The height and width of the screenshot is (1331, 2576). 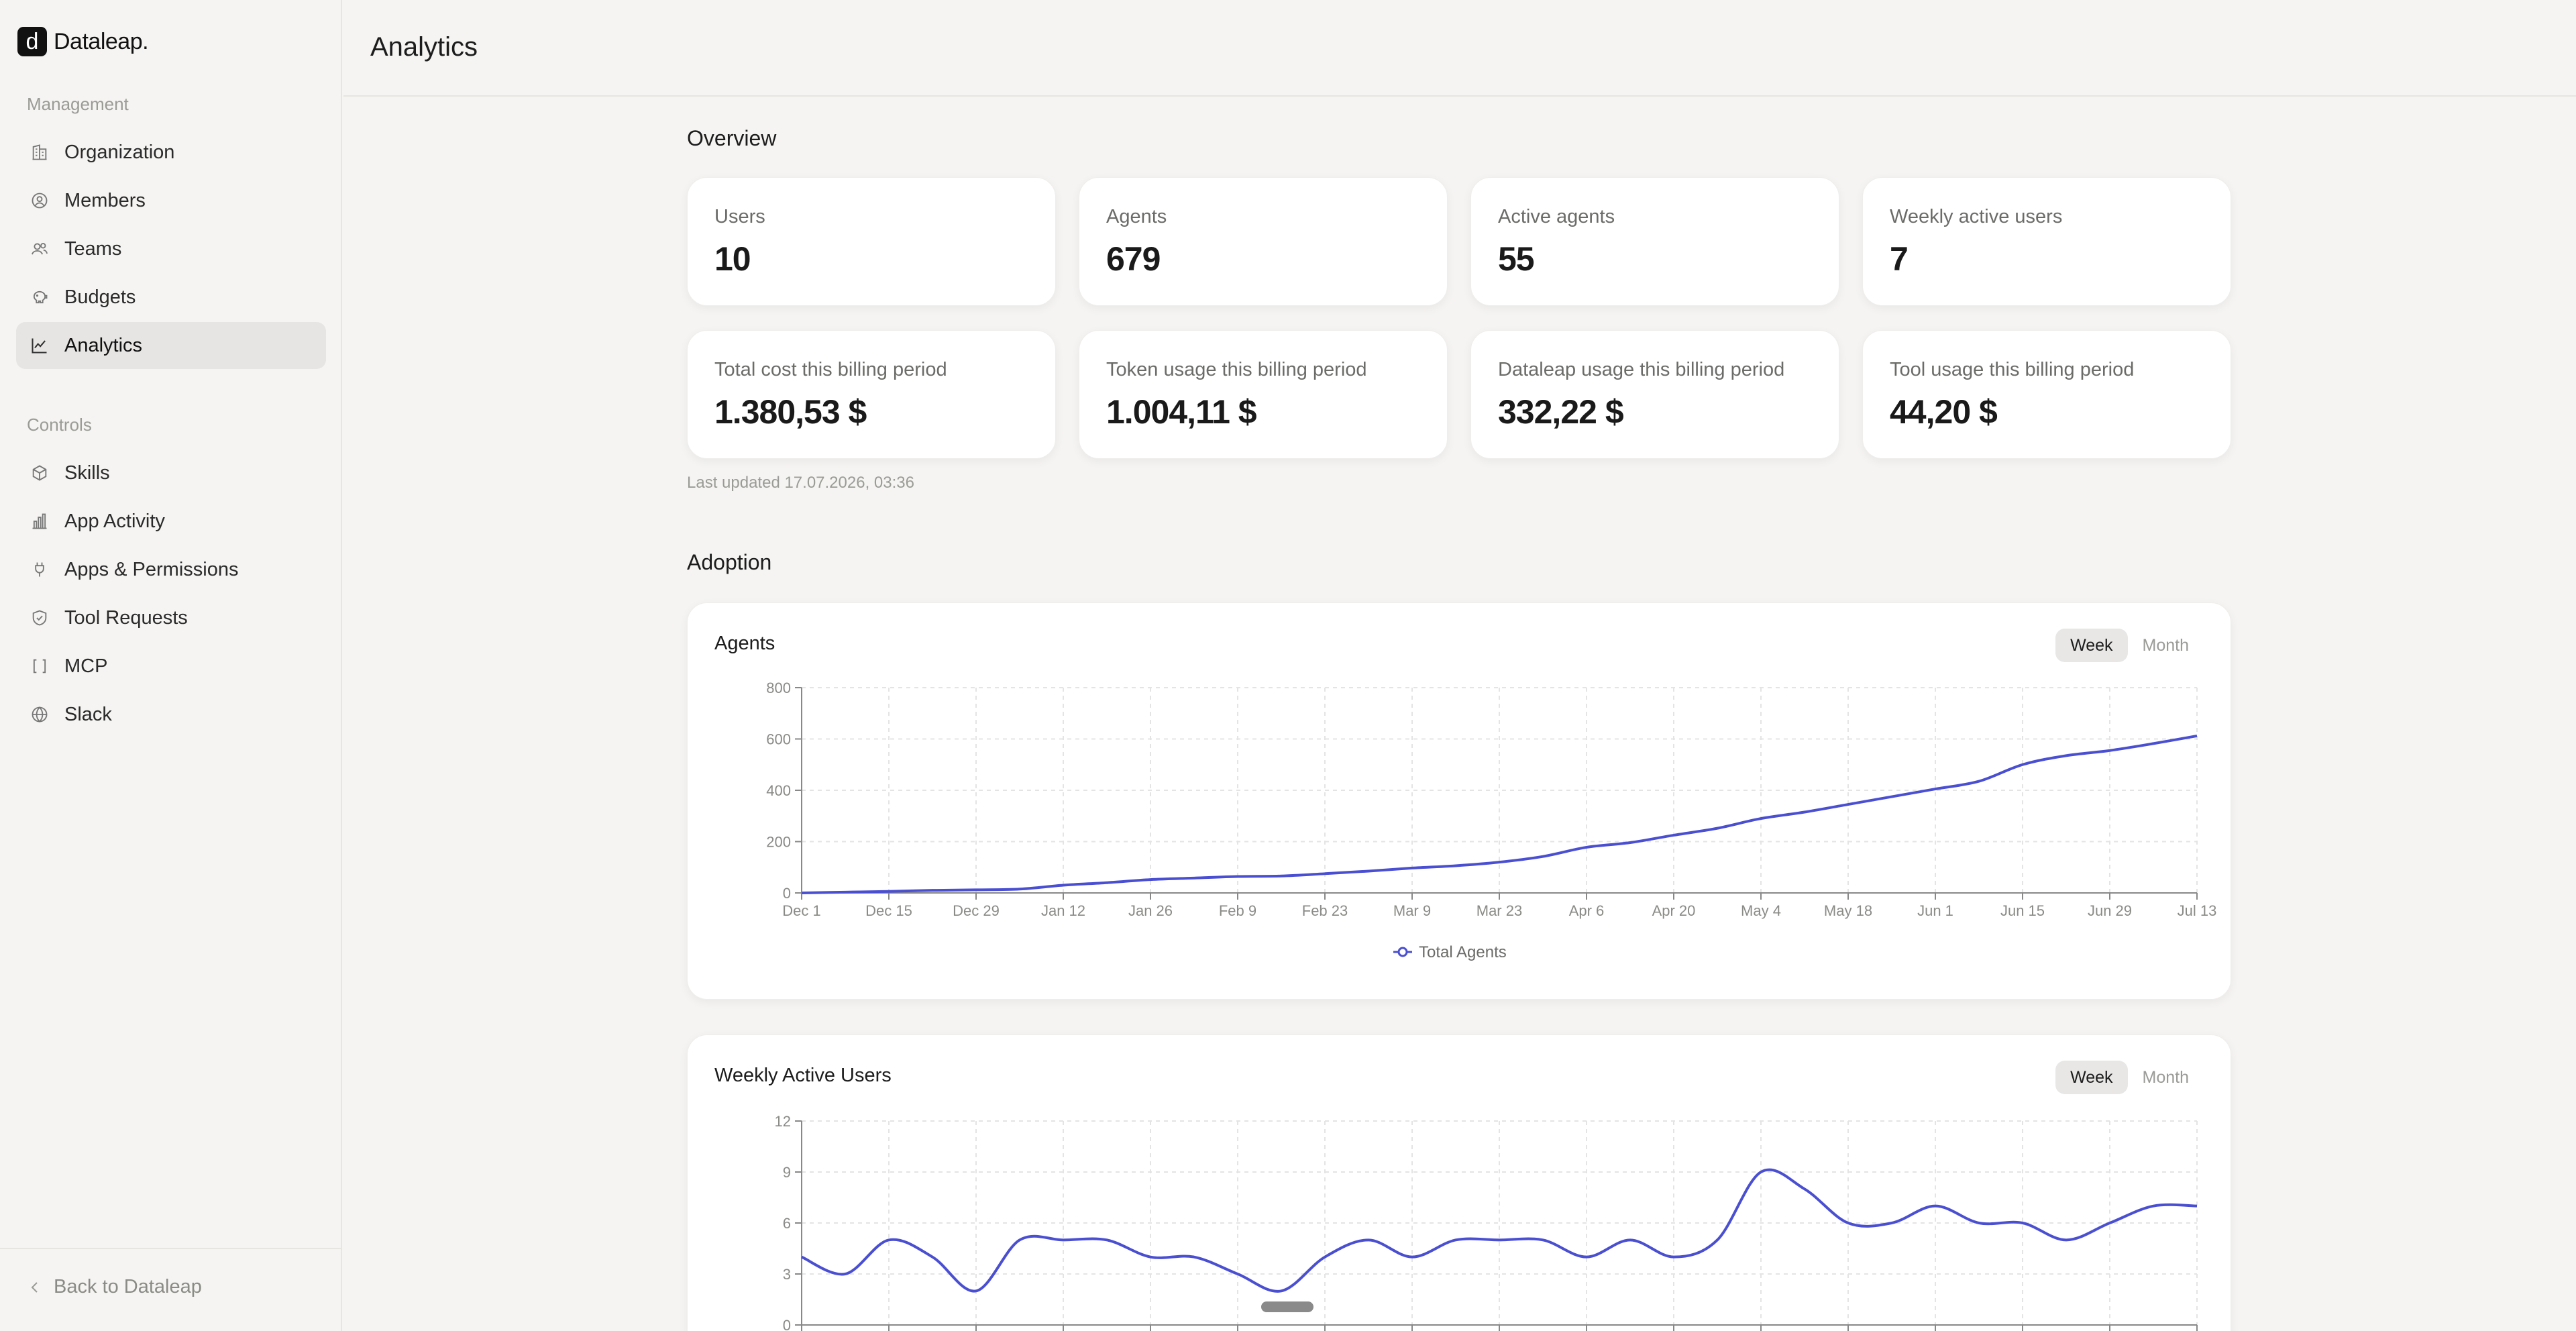 I want to click on sidebar-item-tool-requests: Tool Requests, so click(x=171, y=617).